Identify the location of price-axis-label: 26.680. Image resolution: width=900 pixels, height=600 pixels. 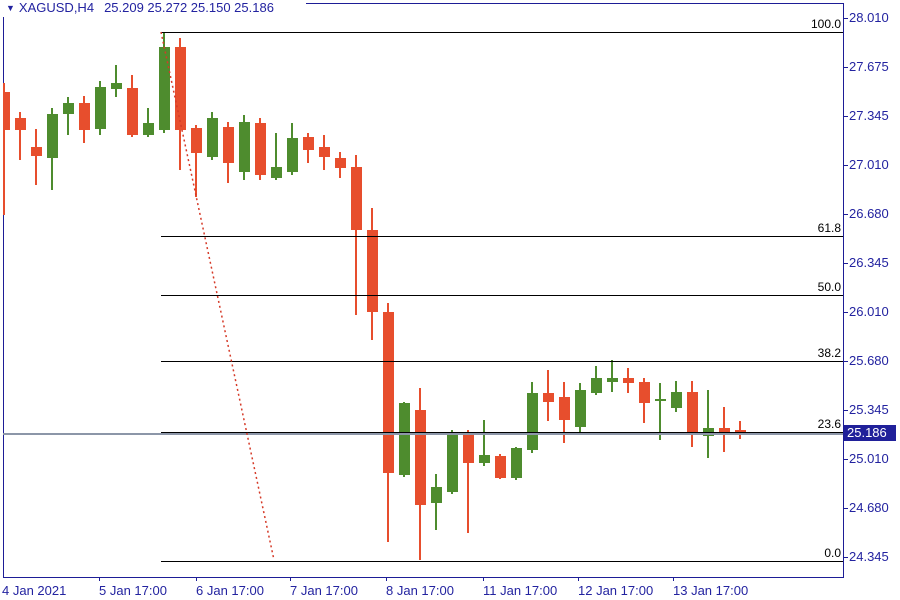
(869, 213).